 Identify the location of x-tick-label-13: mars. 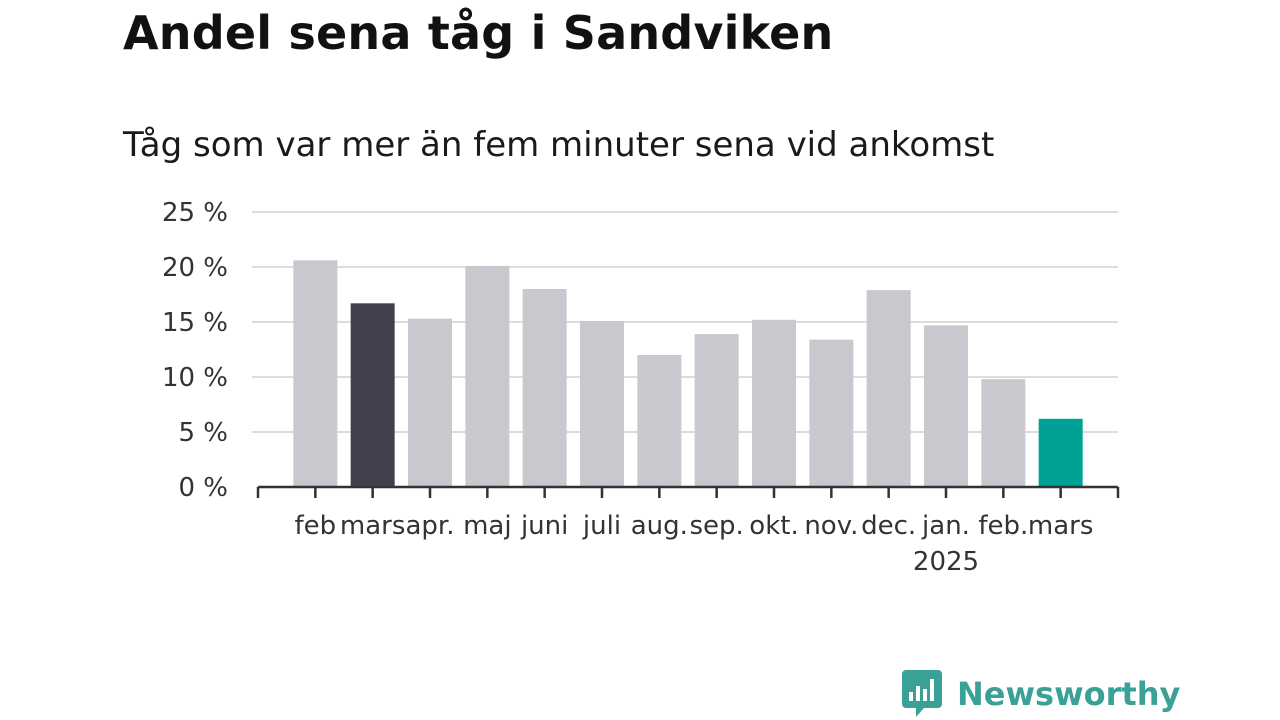
(1061, 526).